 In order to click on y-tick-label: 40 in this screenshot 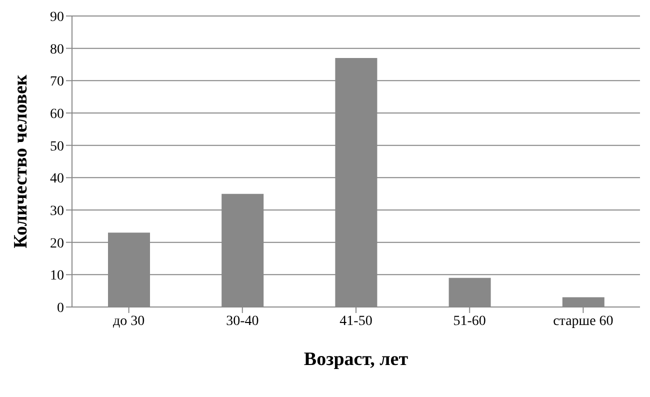, I will do `click(57, 179)`.